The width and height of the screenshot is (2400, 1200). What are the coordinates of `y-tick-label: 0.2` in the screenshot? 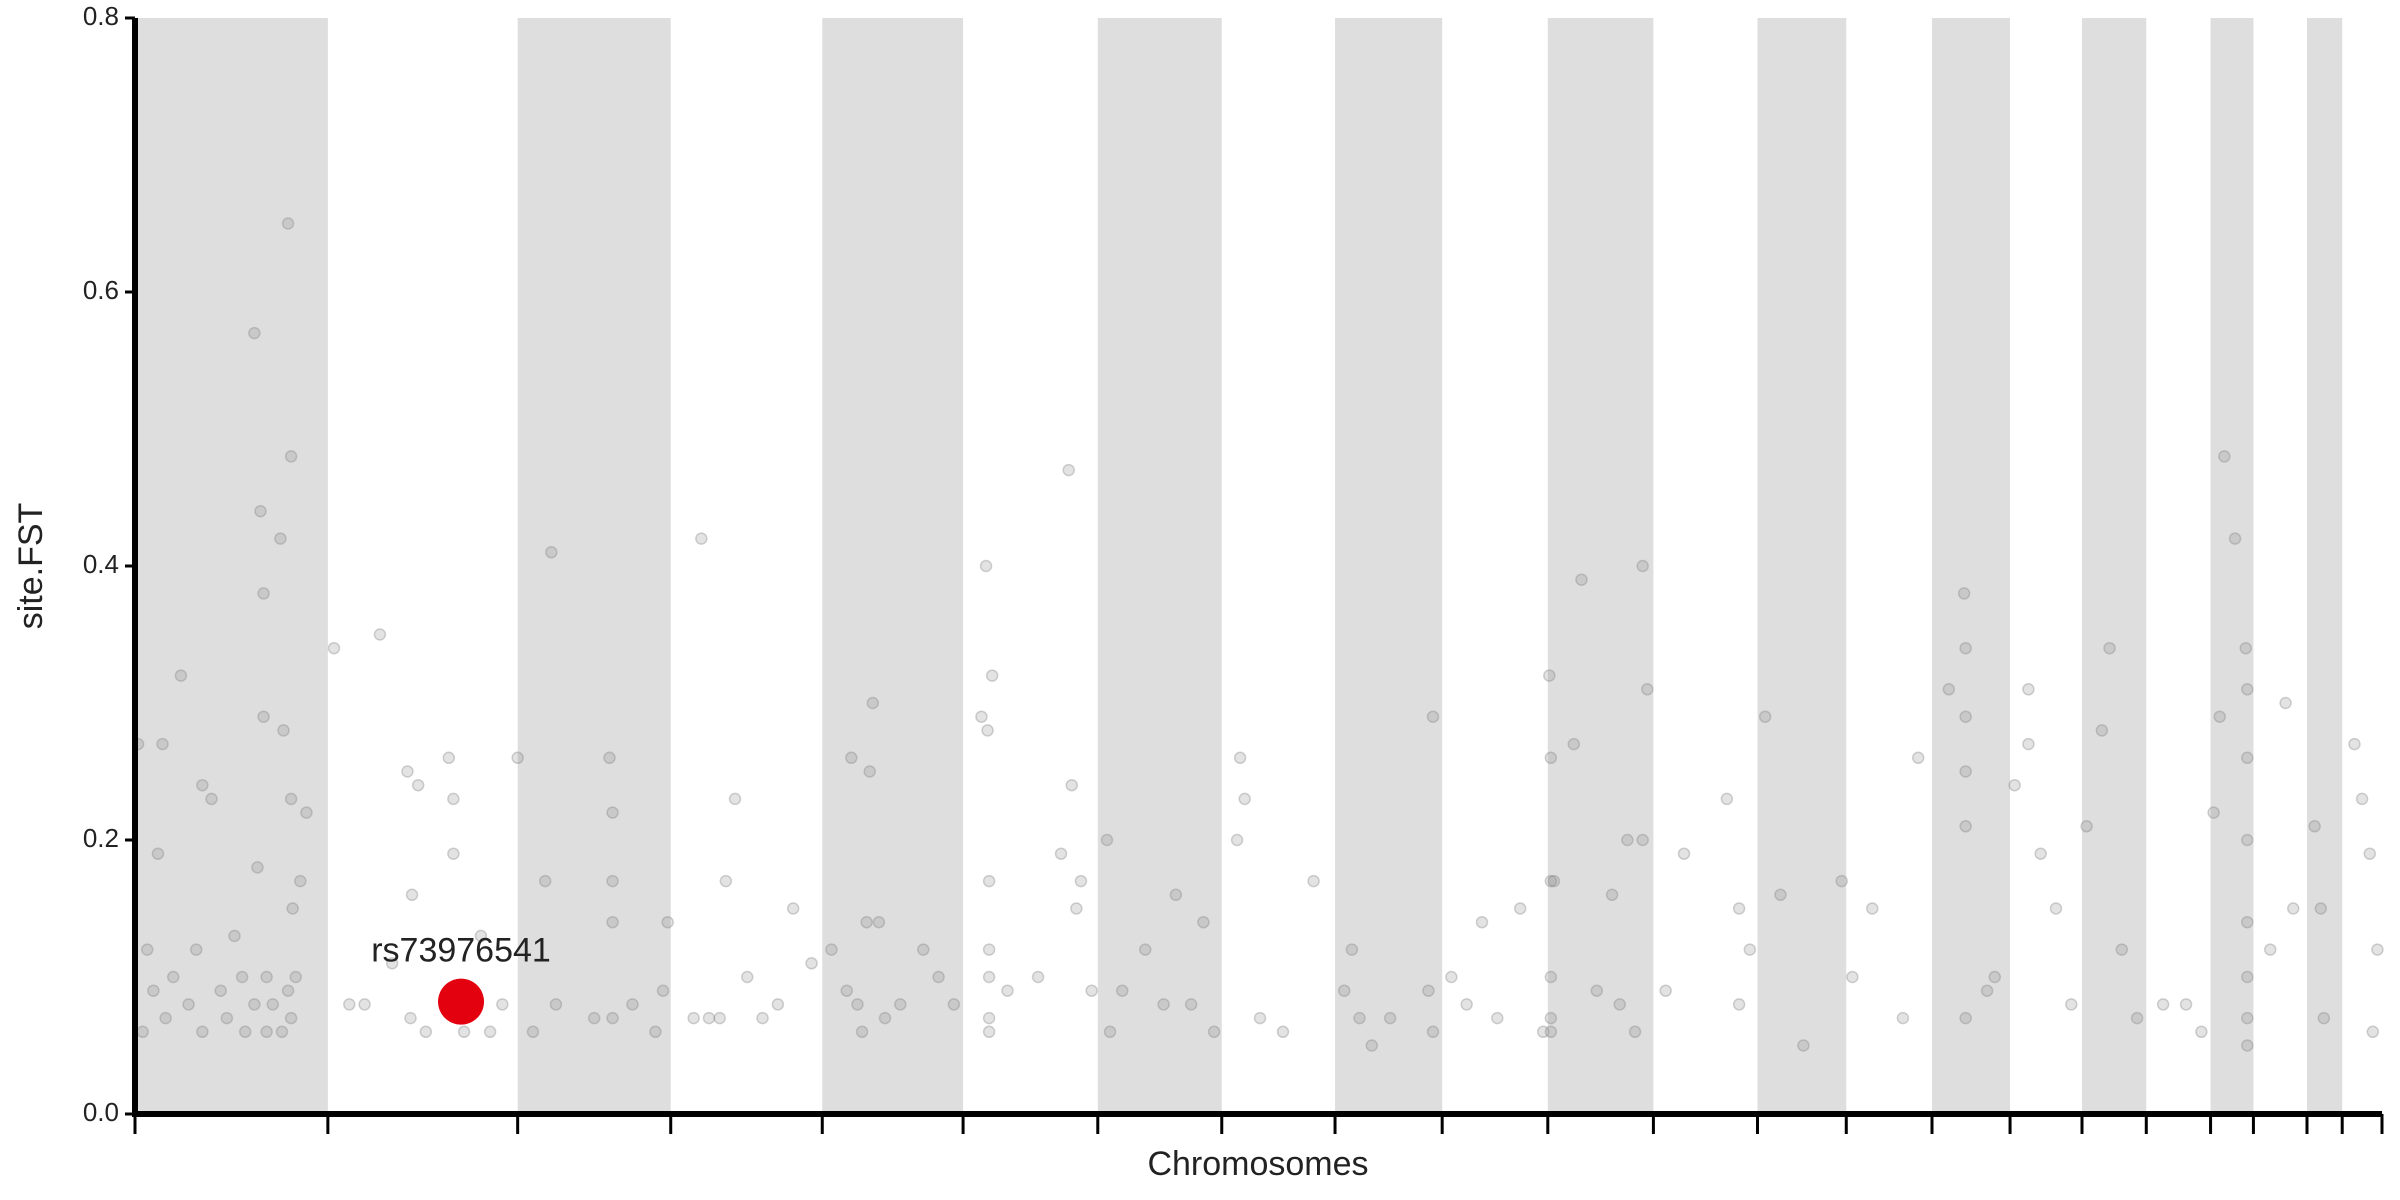 It's located at (101, 838).